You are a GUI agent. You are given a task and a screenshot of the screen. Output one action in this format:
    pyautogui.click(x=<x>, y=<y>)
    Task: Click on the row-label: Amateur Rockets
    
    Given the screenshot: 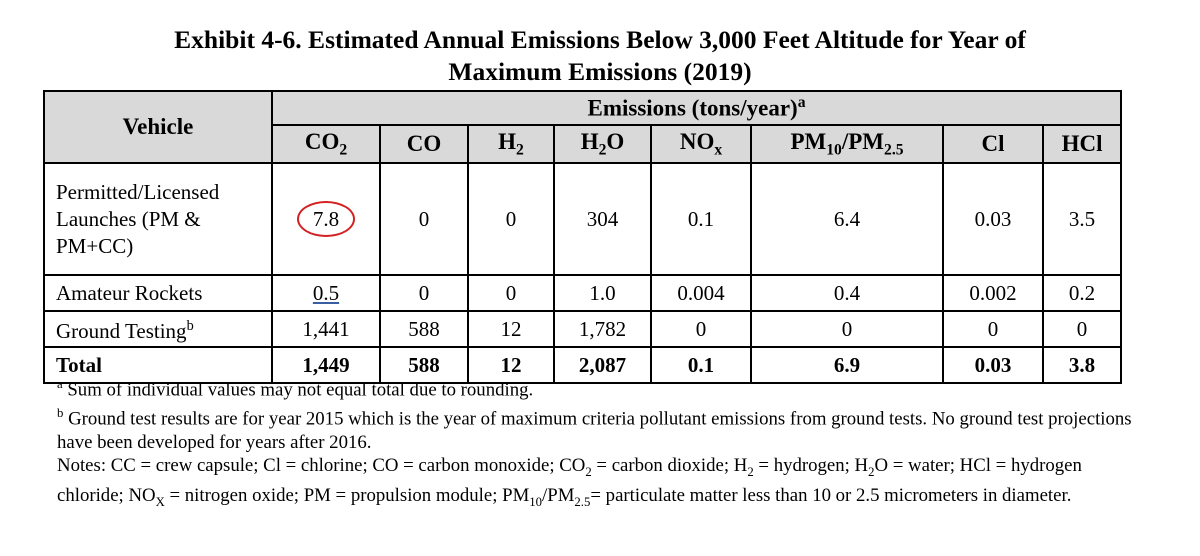 What is the action you would take?
    pyautogui.click(x=158, y=293)
    